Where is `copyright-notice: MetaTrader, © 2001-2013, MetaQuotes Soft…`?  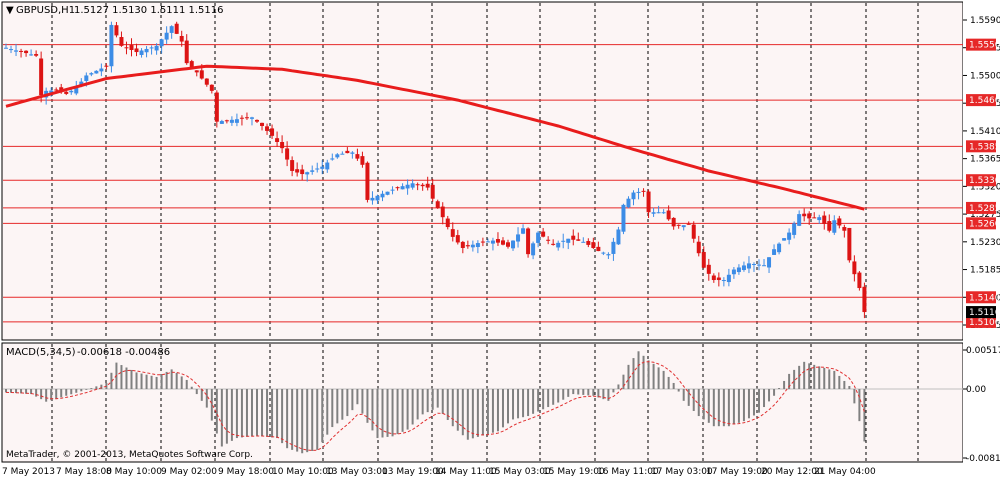
copyright-notice: MetaTrader, © 2001-2013, MetaQuotes Soft… is located at coordinates (129, 455).